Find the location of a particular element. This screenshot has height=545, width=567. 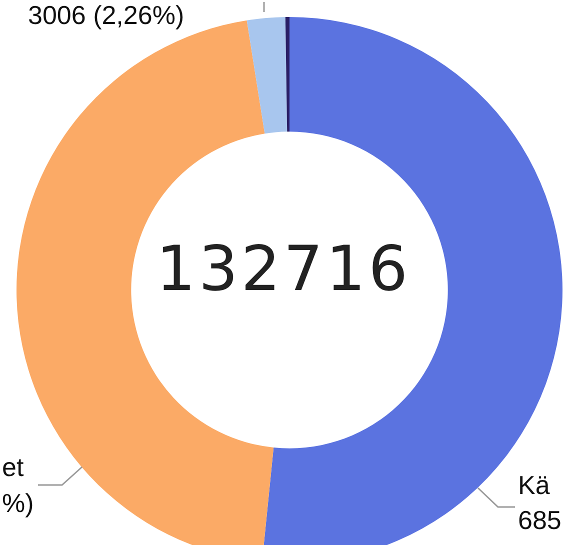

text: 685 is located at coordinates (540, 520).